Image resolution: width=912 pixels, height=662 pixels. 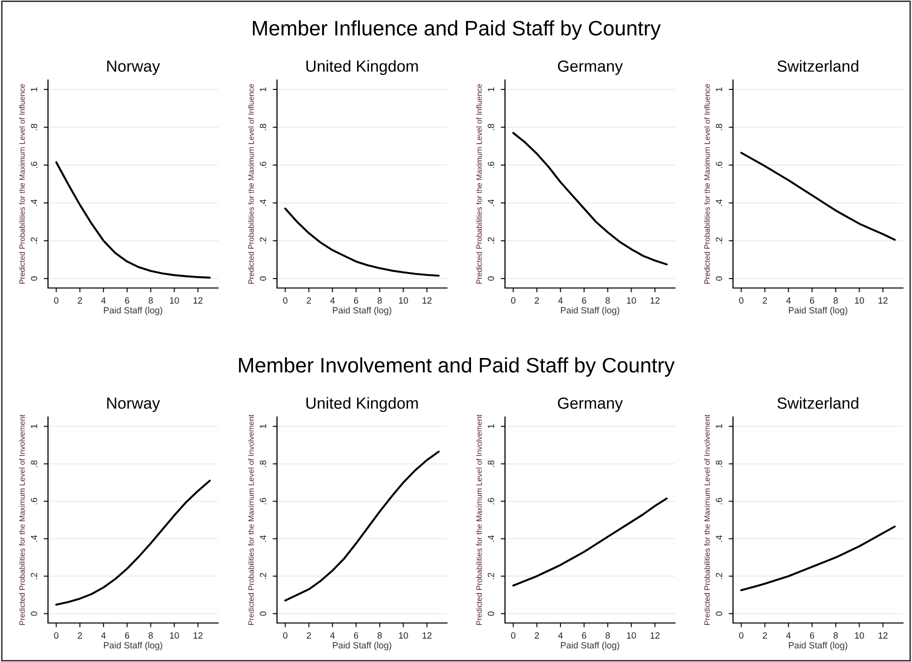 What do you see at coordinates (457, 367) in the screenshot?
I see `text: Member Involvement and Paid Staff by Country` at bounding box center [457, 367].